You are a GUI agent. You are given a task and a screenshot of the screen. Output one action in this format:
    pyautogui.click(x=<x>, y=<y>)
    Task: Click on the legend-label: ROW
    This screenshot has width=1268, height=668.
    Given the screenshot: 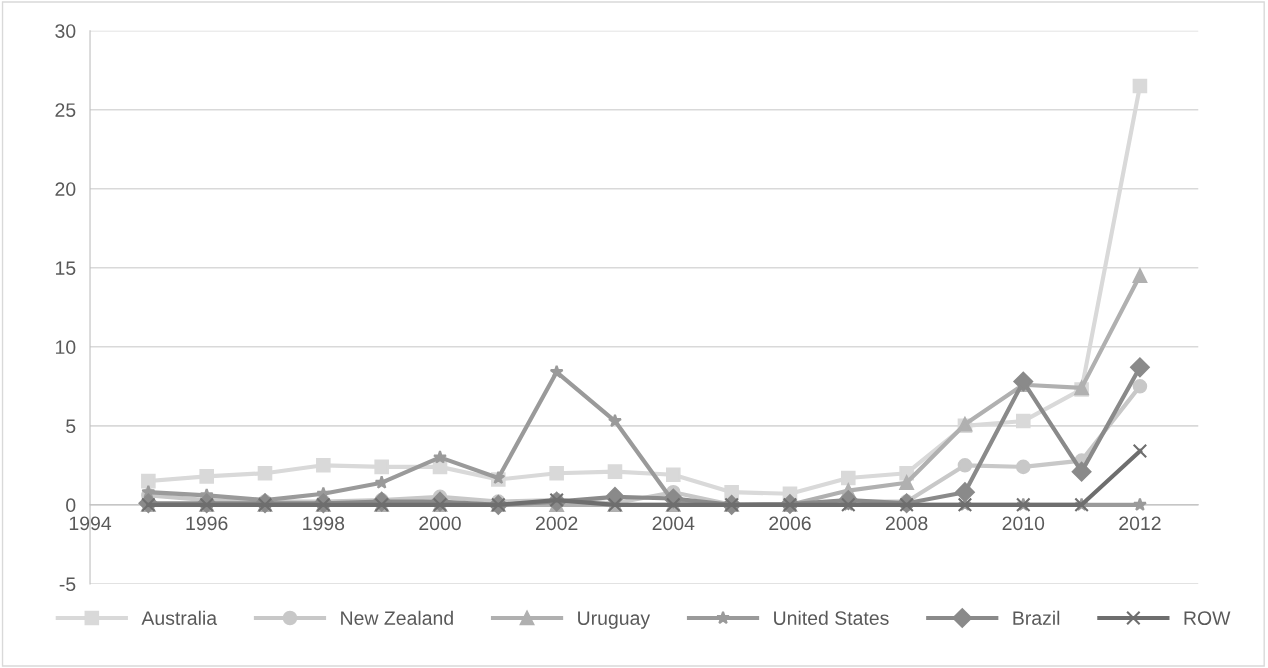 What is the action you would take?
    pyautogui.click(x=1207, y=618)
    